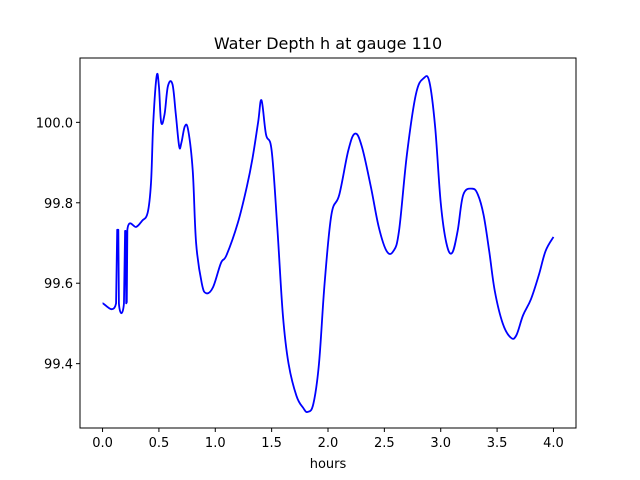 Image resolution: width=640 pixels, height=480 pixels. Describe the element at coordinates (328, 464) in the screenshot. I see `x-axis-label: hours` at that location.